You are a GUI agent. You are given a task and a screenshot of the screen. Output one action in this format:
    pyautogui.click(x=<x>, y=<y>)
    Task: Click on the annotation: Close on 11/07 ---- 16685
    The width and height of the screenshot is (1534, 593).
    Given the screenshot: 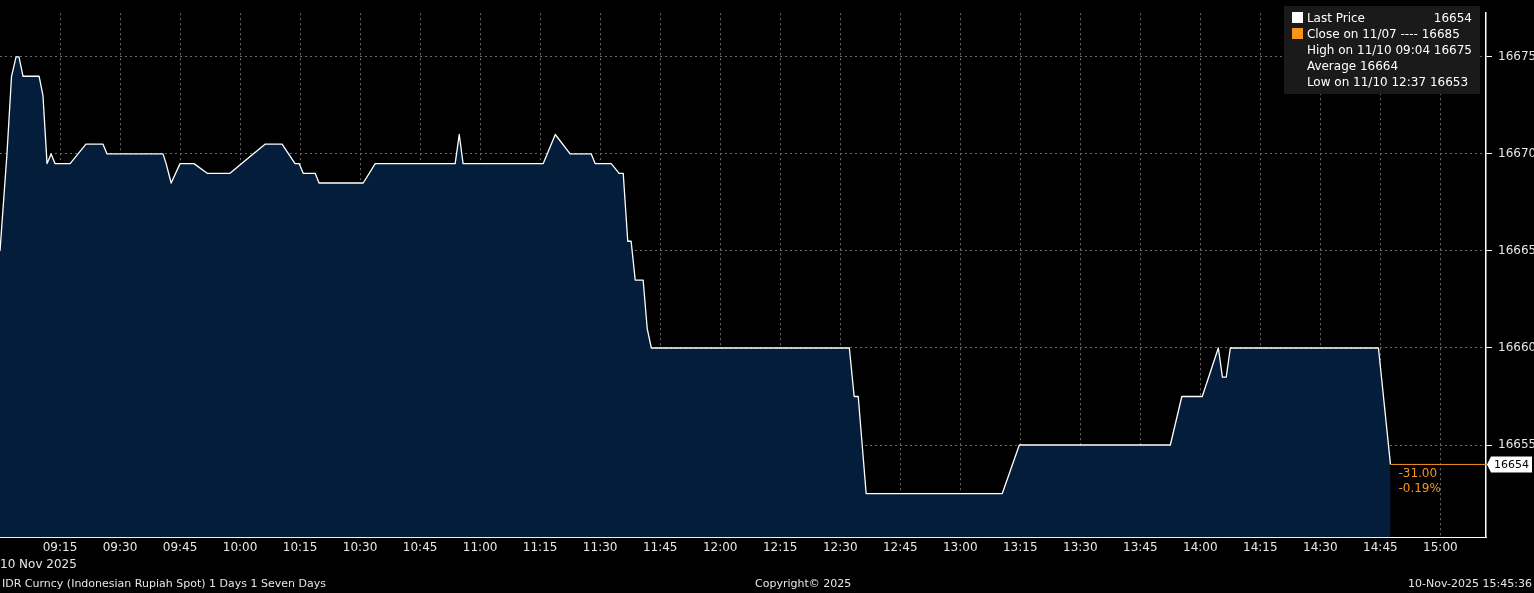 What is the action you would take?
    pyautogui.click(x=1382, y=34)
    